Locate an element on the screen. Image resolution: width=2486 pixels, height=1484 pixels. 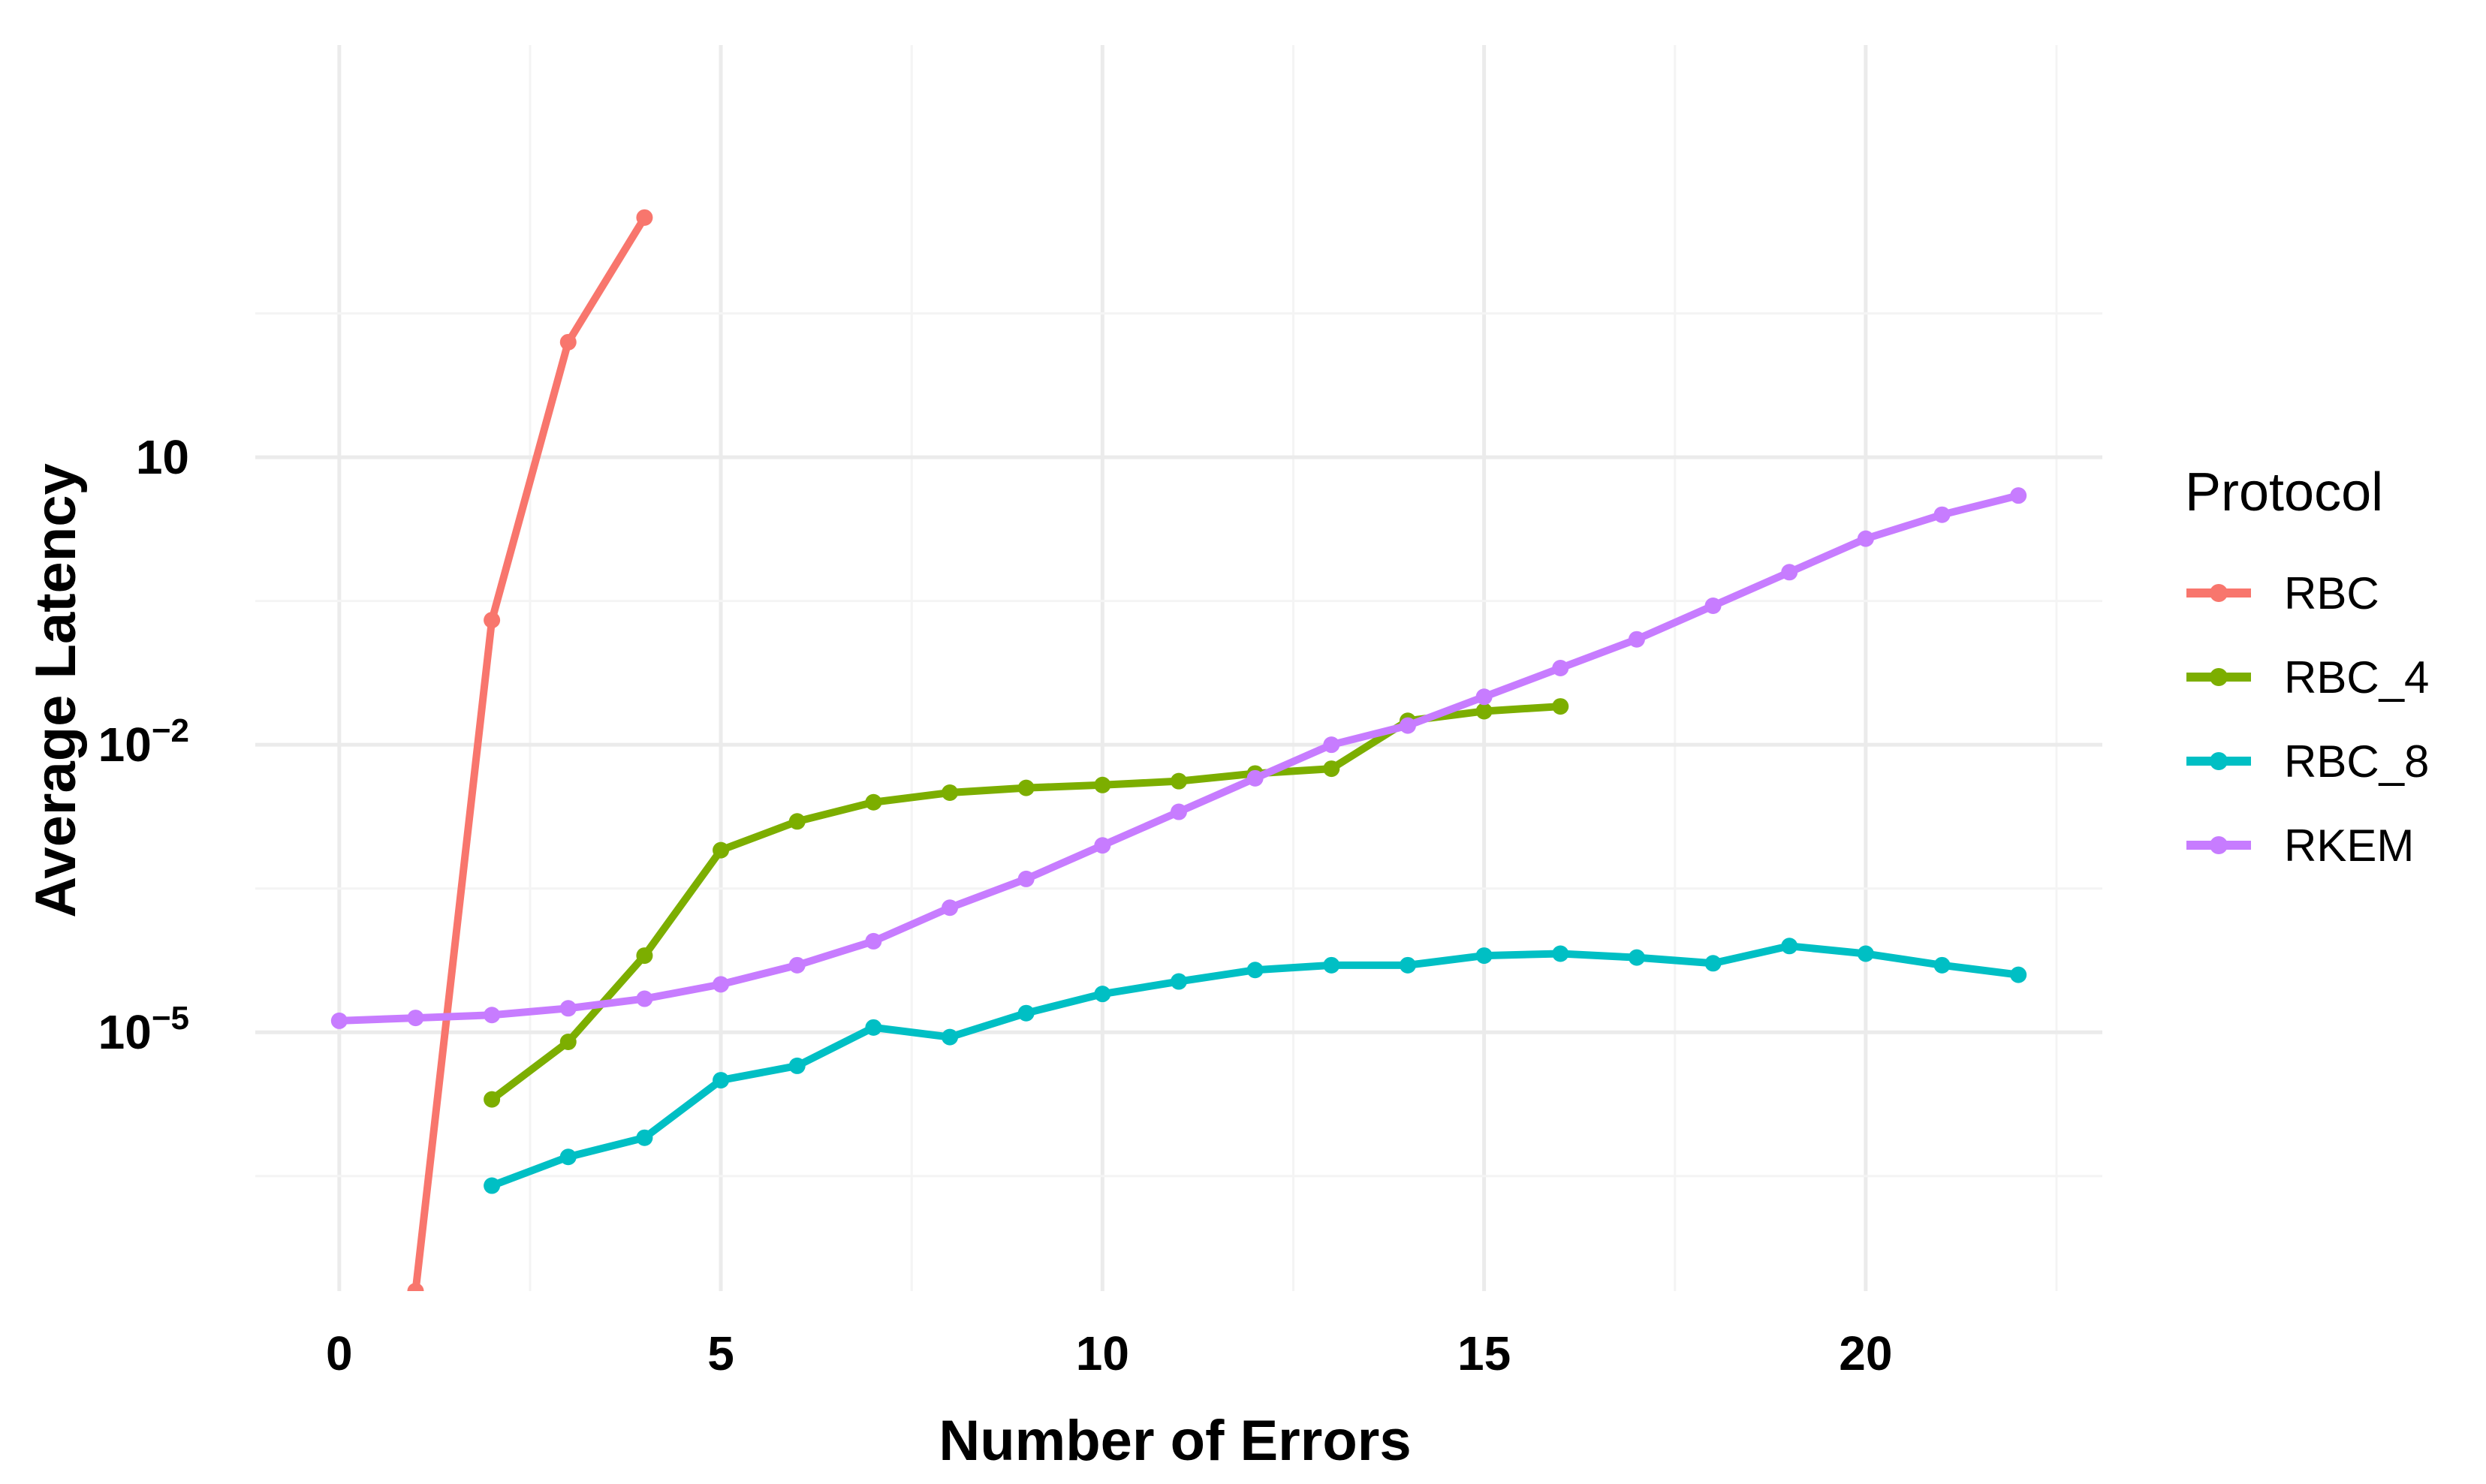
legend-label: RBC is located at coordinates (2331, 593).